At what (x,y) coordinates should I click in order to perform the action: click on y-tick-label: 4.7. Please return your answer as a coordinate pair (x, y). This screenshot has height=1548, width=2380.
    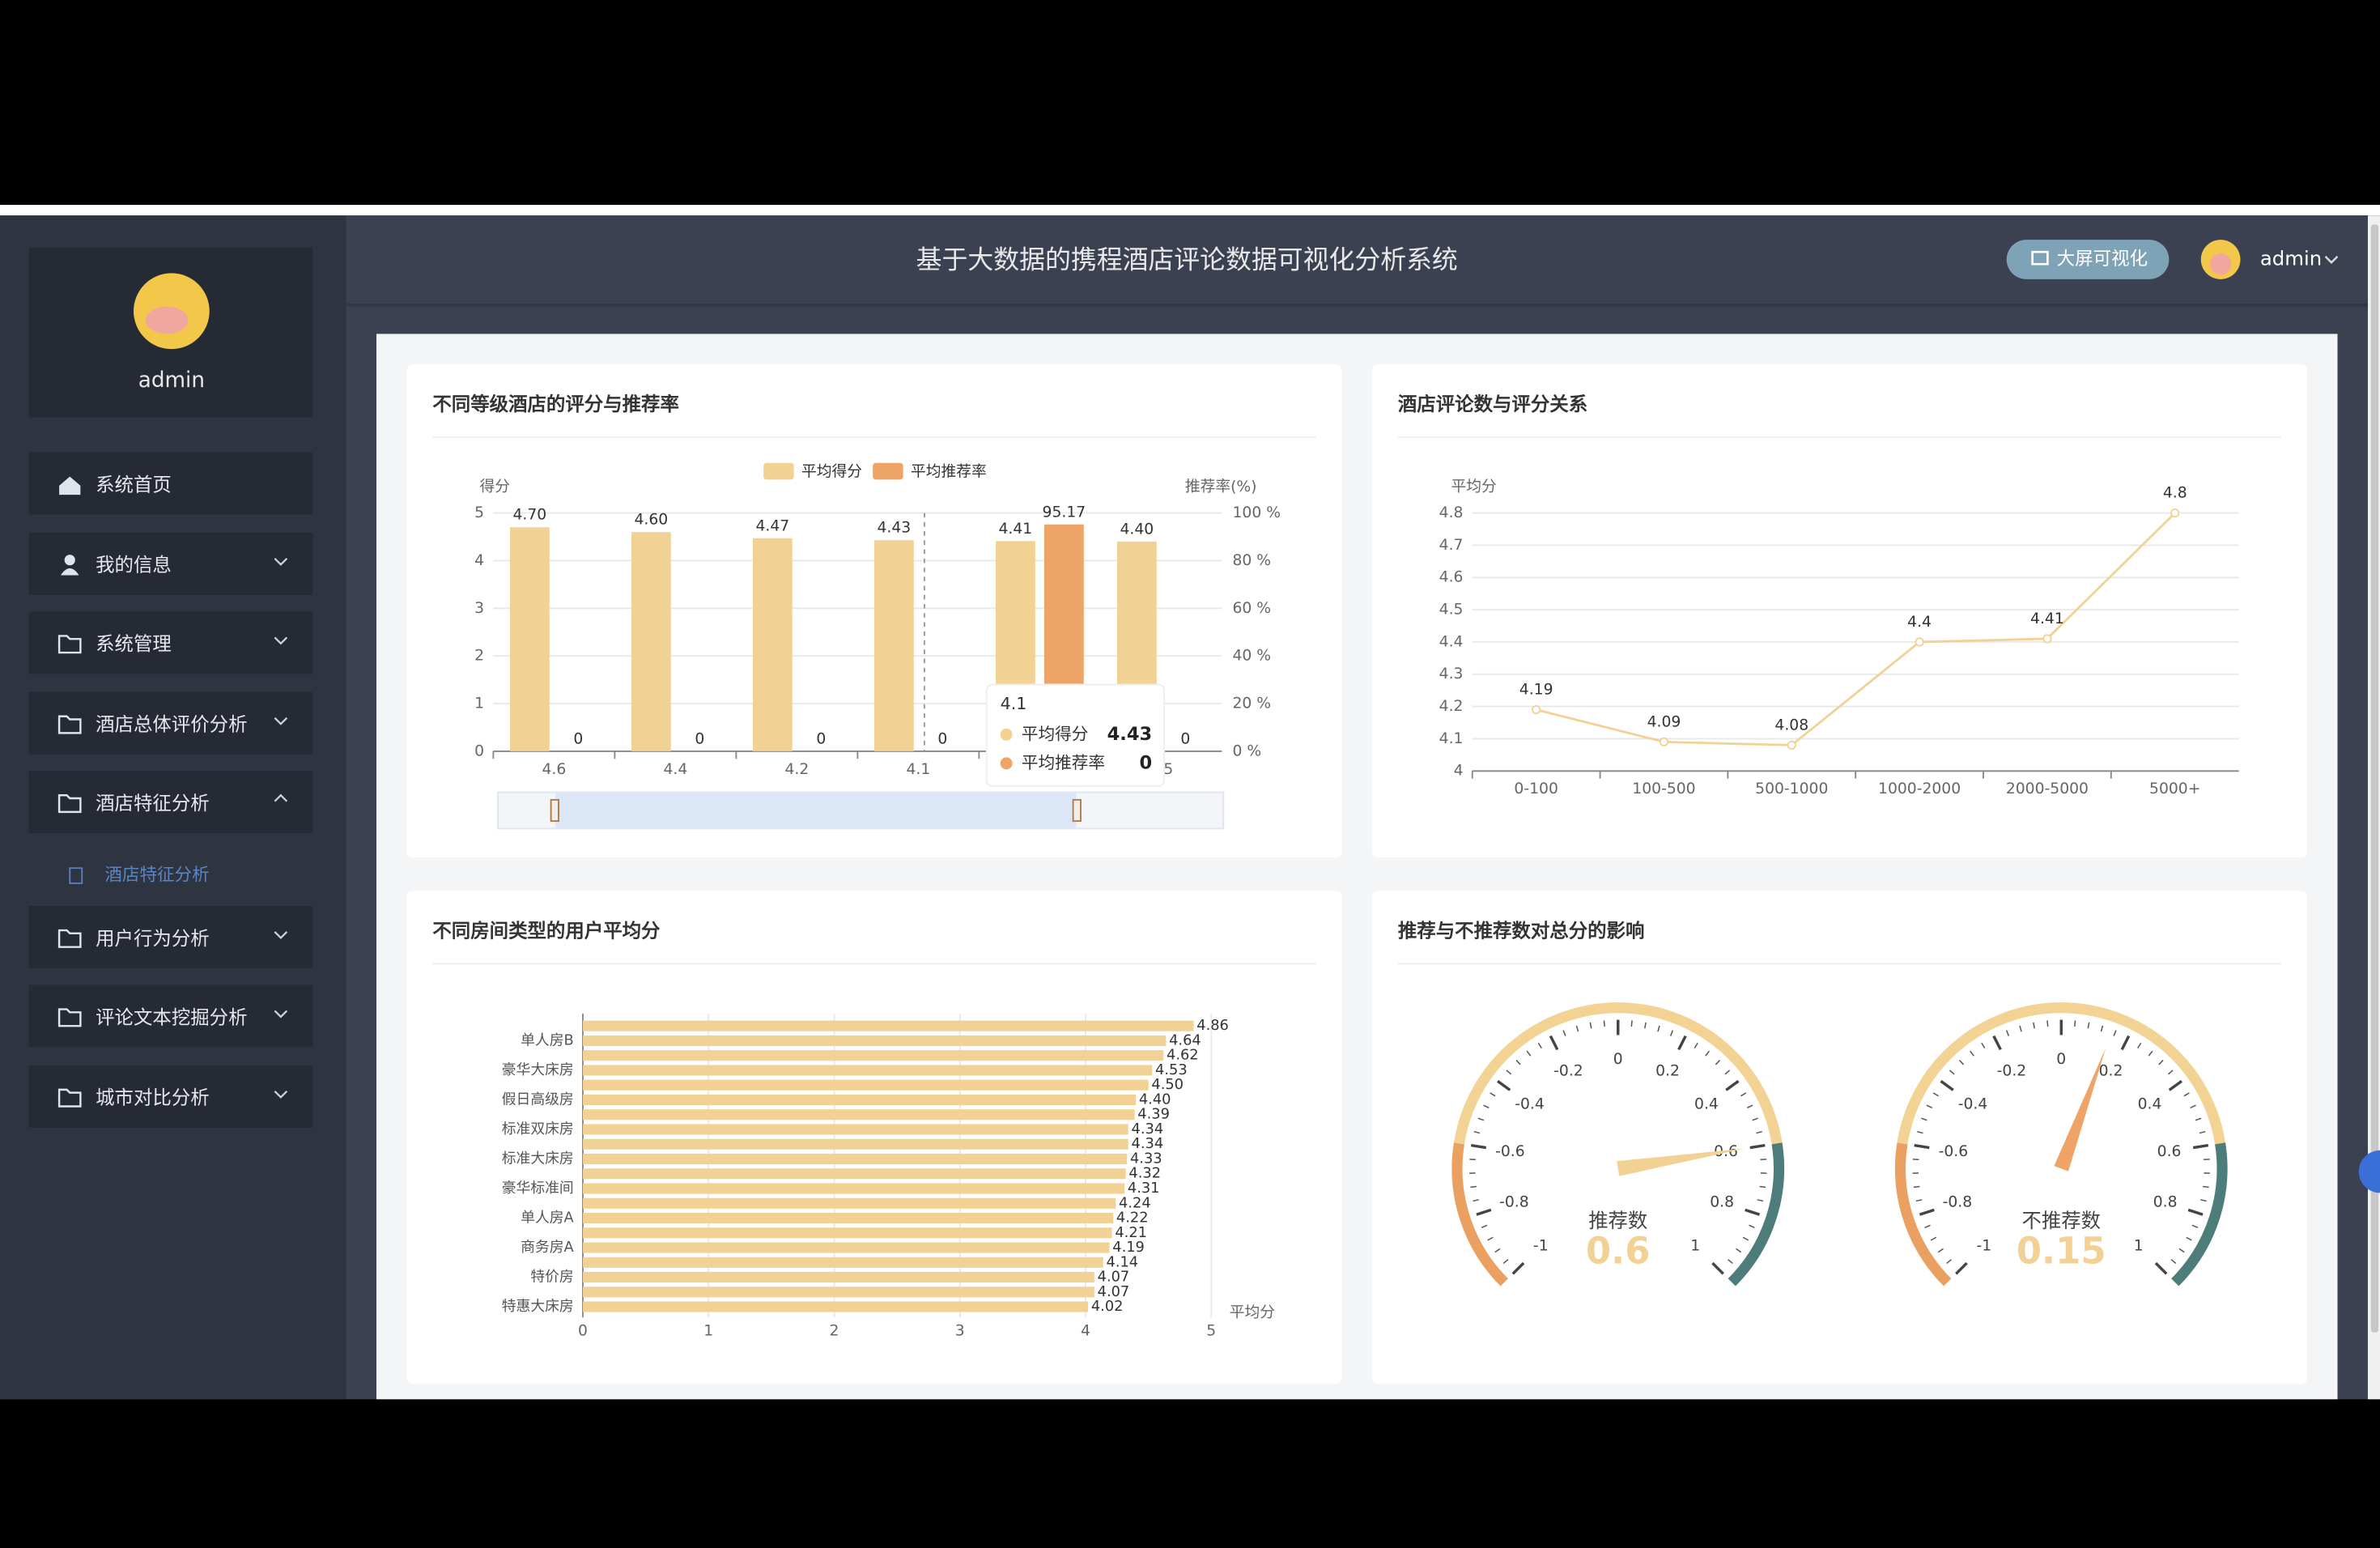
    Looking at the image, I should click on (1451, 546).